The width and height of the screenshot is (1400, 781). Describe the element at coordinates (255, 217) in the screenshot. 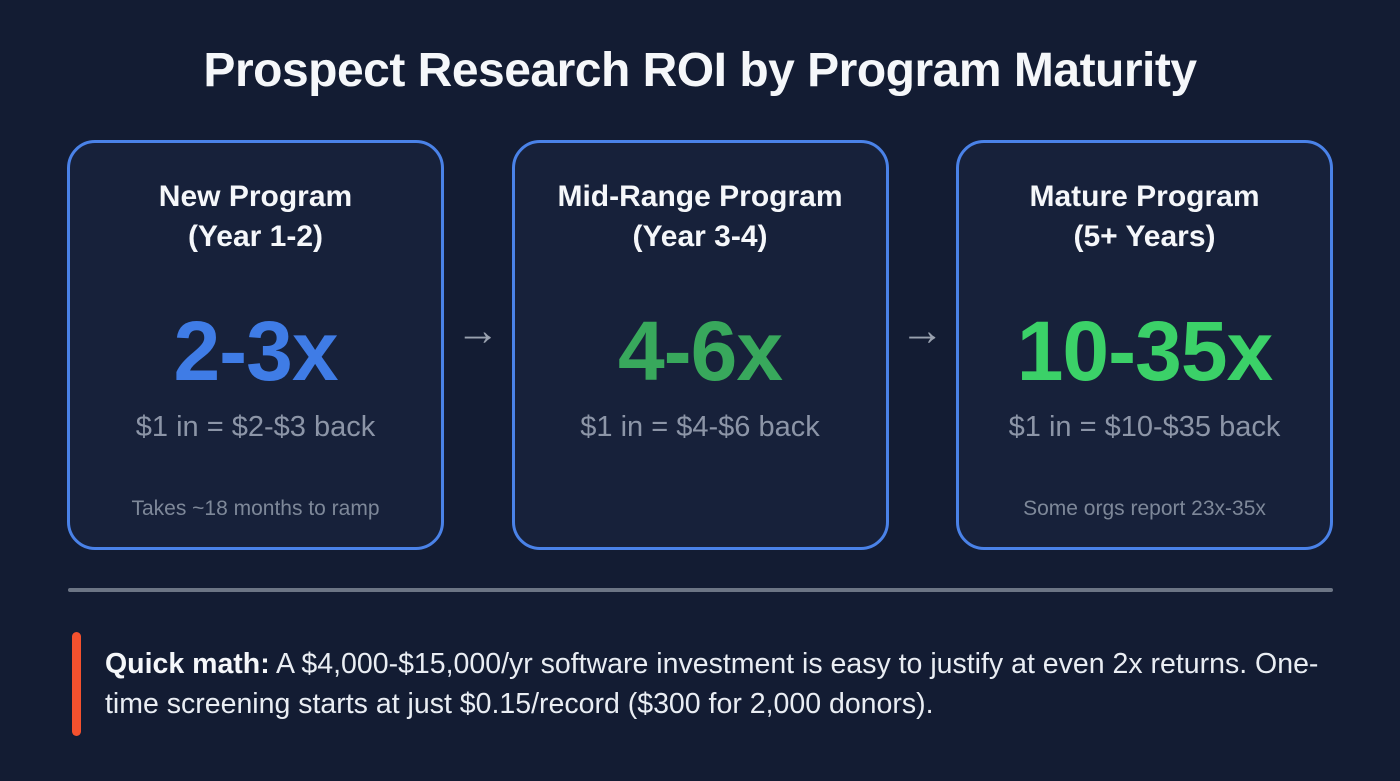

I see `card-new-program-title: New Program (Year 1-2)` at that location.